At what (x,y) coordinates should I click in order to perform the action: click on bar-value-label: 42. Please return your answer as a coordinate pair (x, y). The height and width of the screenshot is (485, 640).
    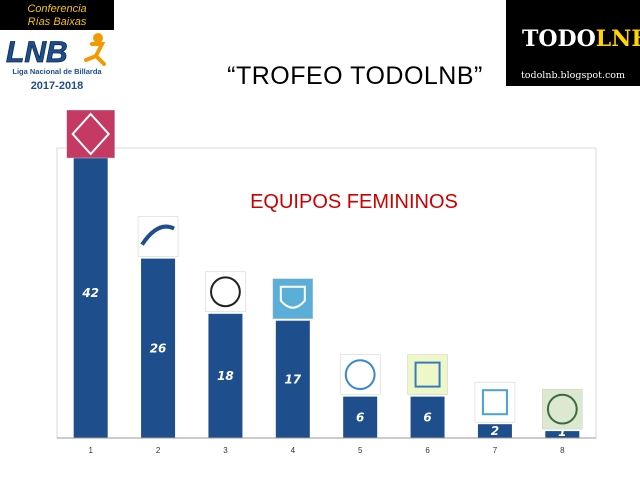
    Looking at the image, I should click on (90, 293).